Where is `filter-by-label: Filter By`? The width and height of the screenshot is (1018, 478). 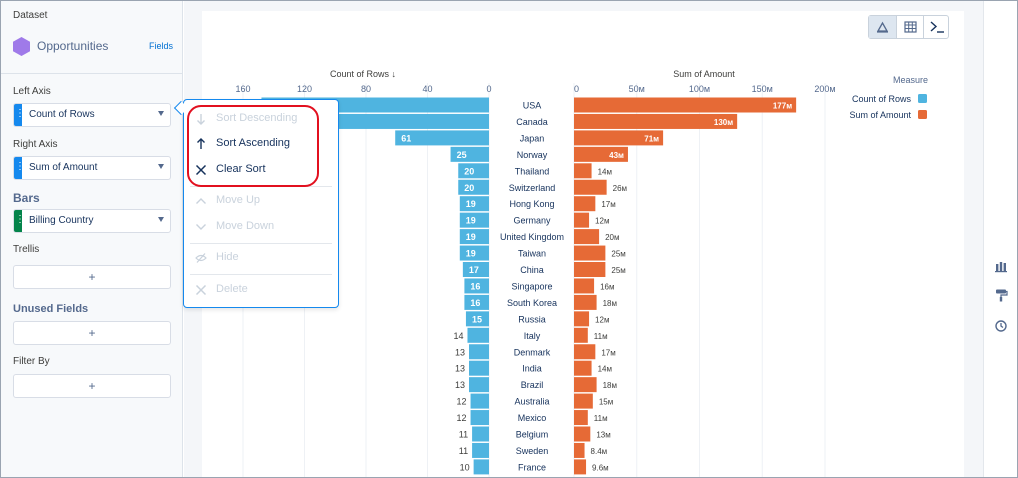 filter-by-label: Filter By is located at coordinates (31, 361).